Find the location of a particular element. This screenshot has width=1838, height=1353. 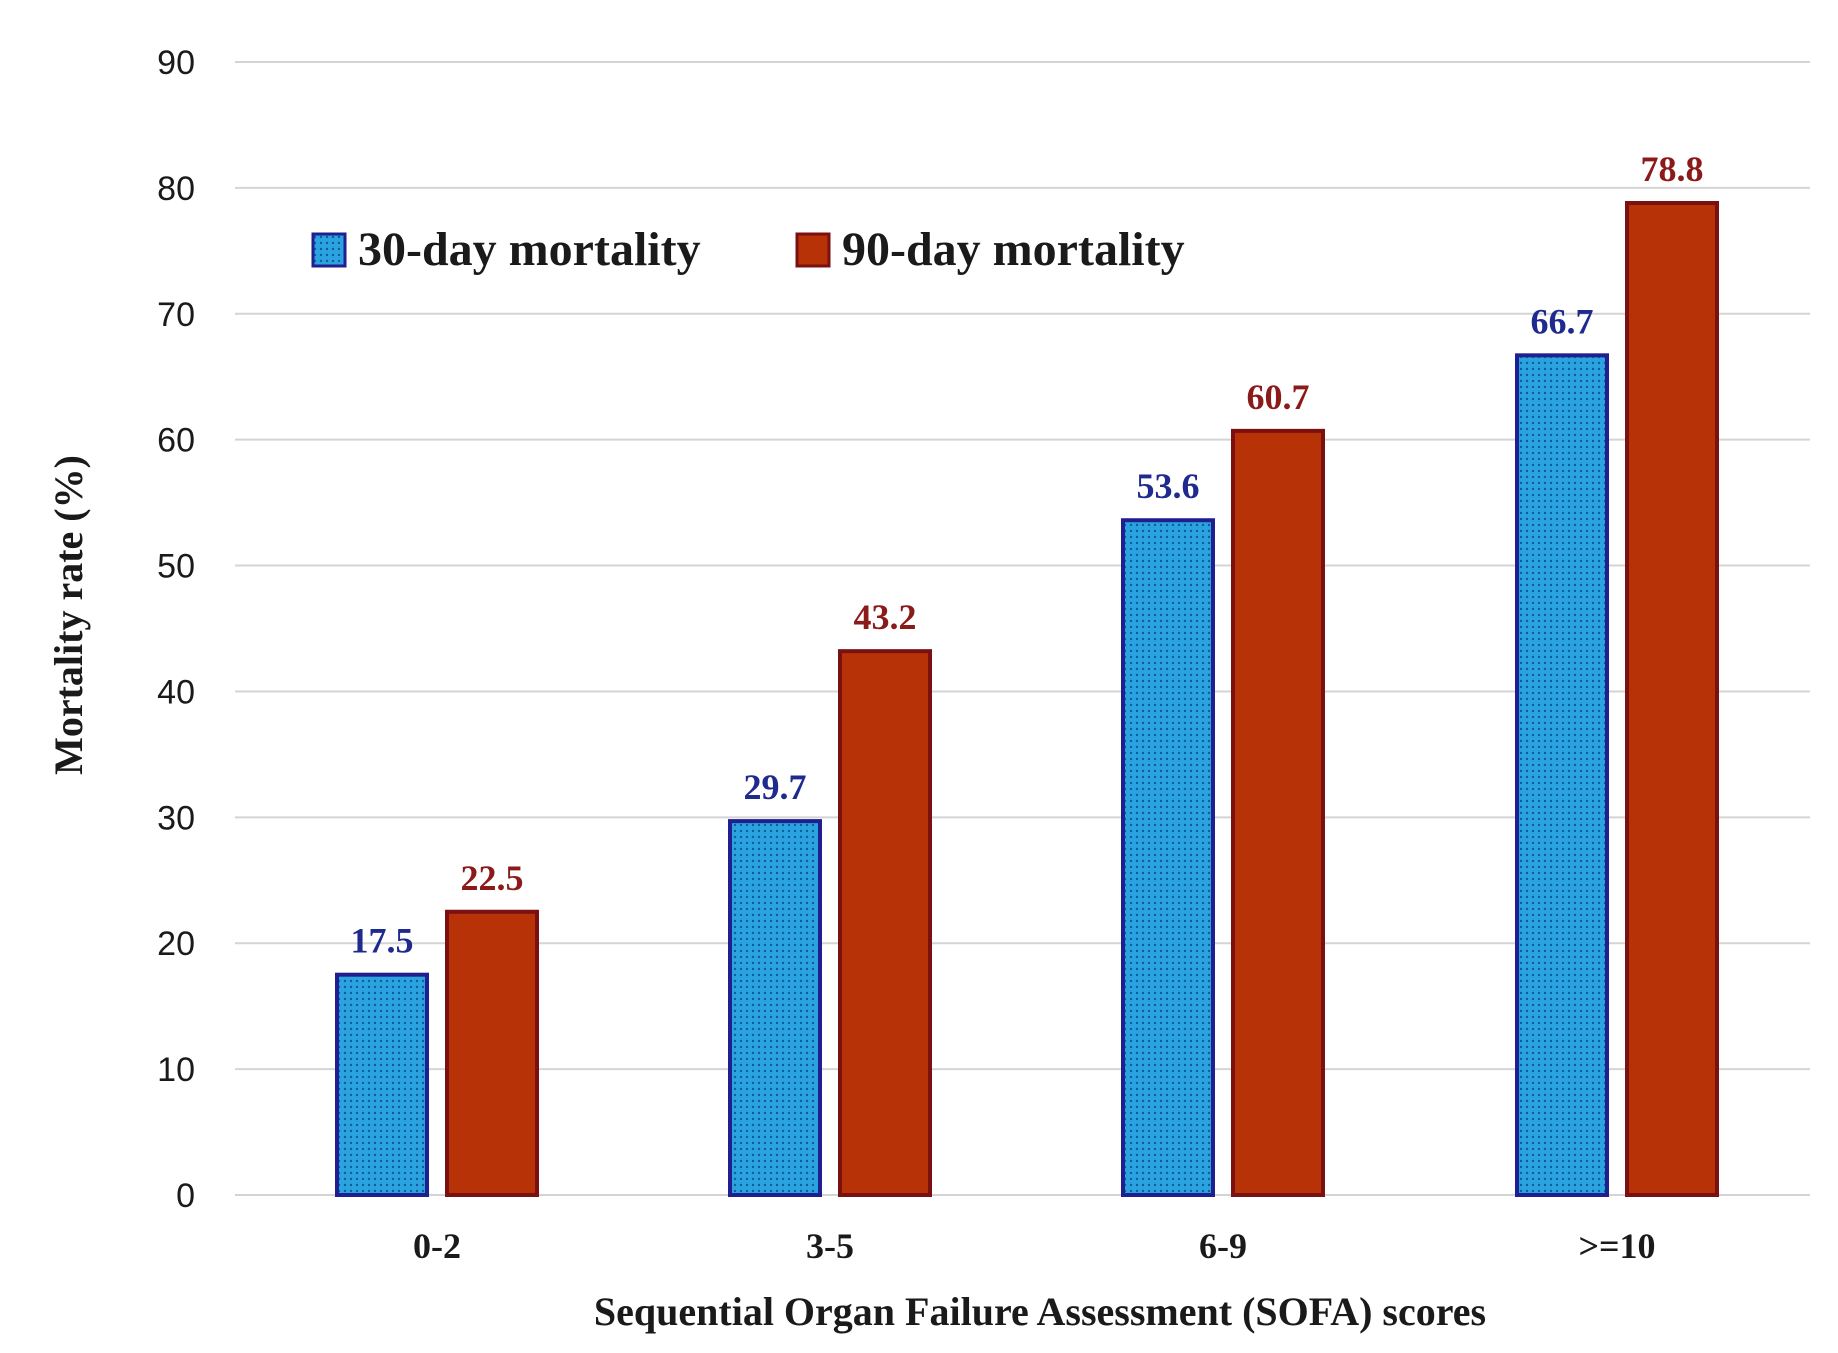

legend-swatch-30-day is located at coordinates (329, 250).